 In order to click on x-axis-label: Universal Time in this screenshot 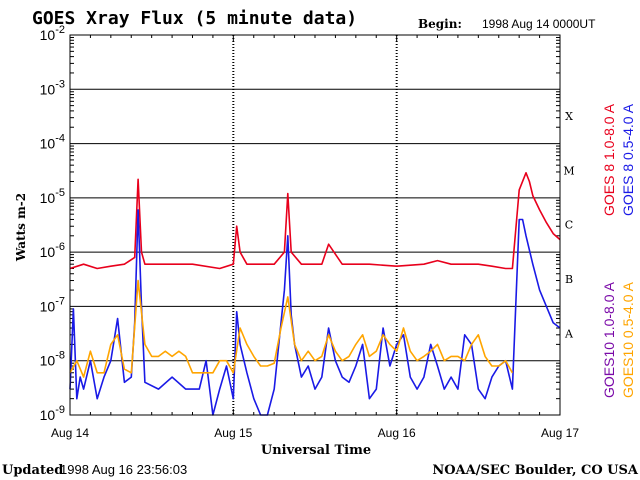, I will do `click(316, 450)`.